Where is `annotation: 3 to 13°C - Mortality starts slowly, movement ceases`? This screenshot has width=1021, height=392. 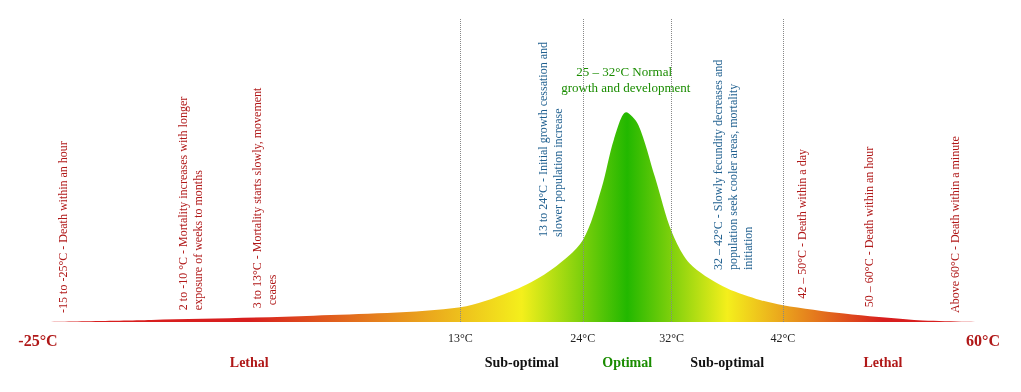
annotation: 3 to 13°C - Mortality starts slowly, movement ceases is located at coordinates (265, 197).